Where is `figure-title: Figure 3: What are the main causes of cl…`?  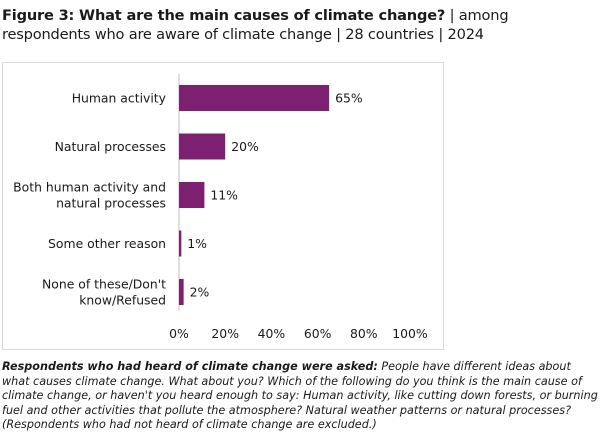 figure-title: Figure 3: What are the main causes of cl… is located at coordinates (300, 25).